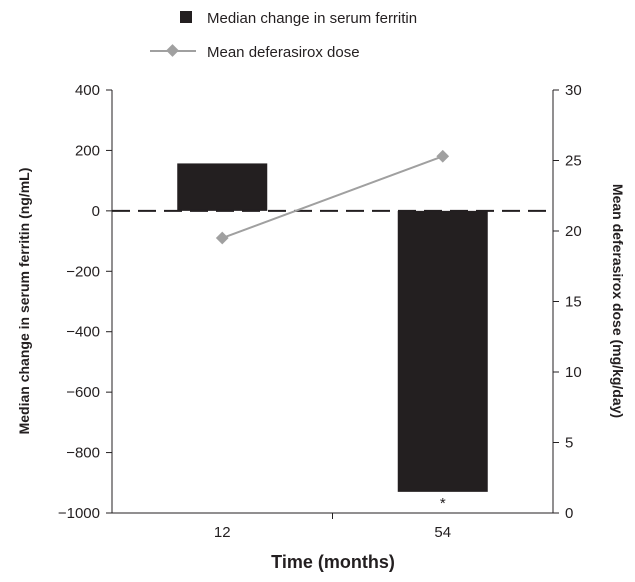 Image resolution: width=635 pixels, height=582 pixels. What do you see at coordinates (573, 372) in the screenshot?
I see `right-y-tick-label: 10` at bounding box center [573, 372].